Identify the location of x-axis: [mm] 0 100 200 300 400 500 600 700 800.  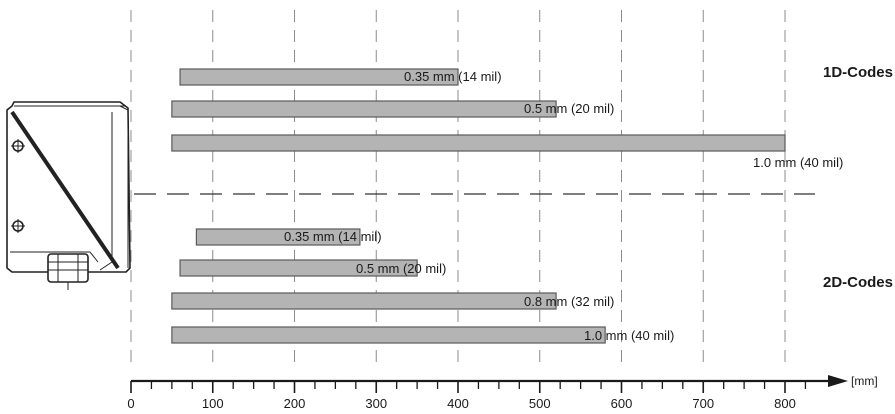
(502, 392).